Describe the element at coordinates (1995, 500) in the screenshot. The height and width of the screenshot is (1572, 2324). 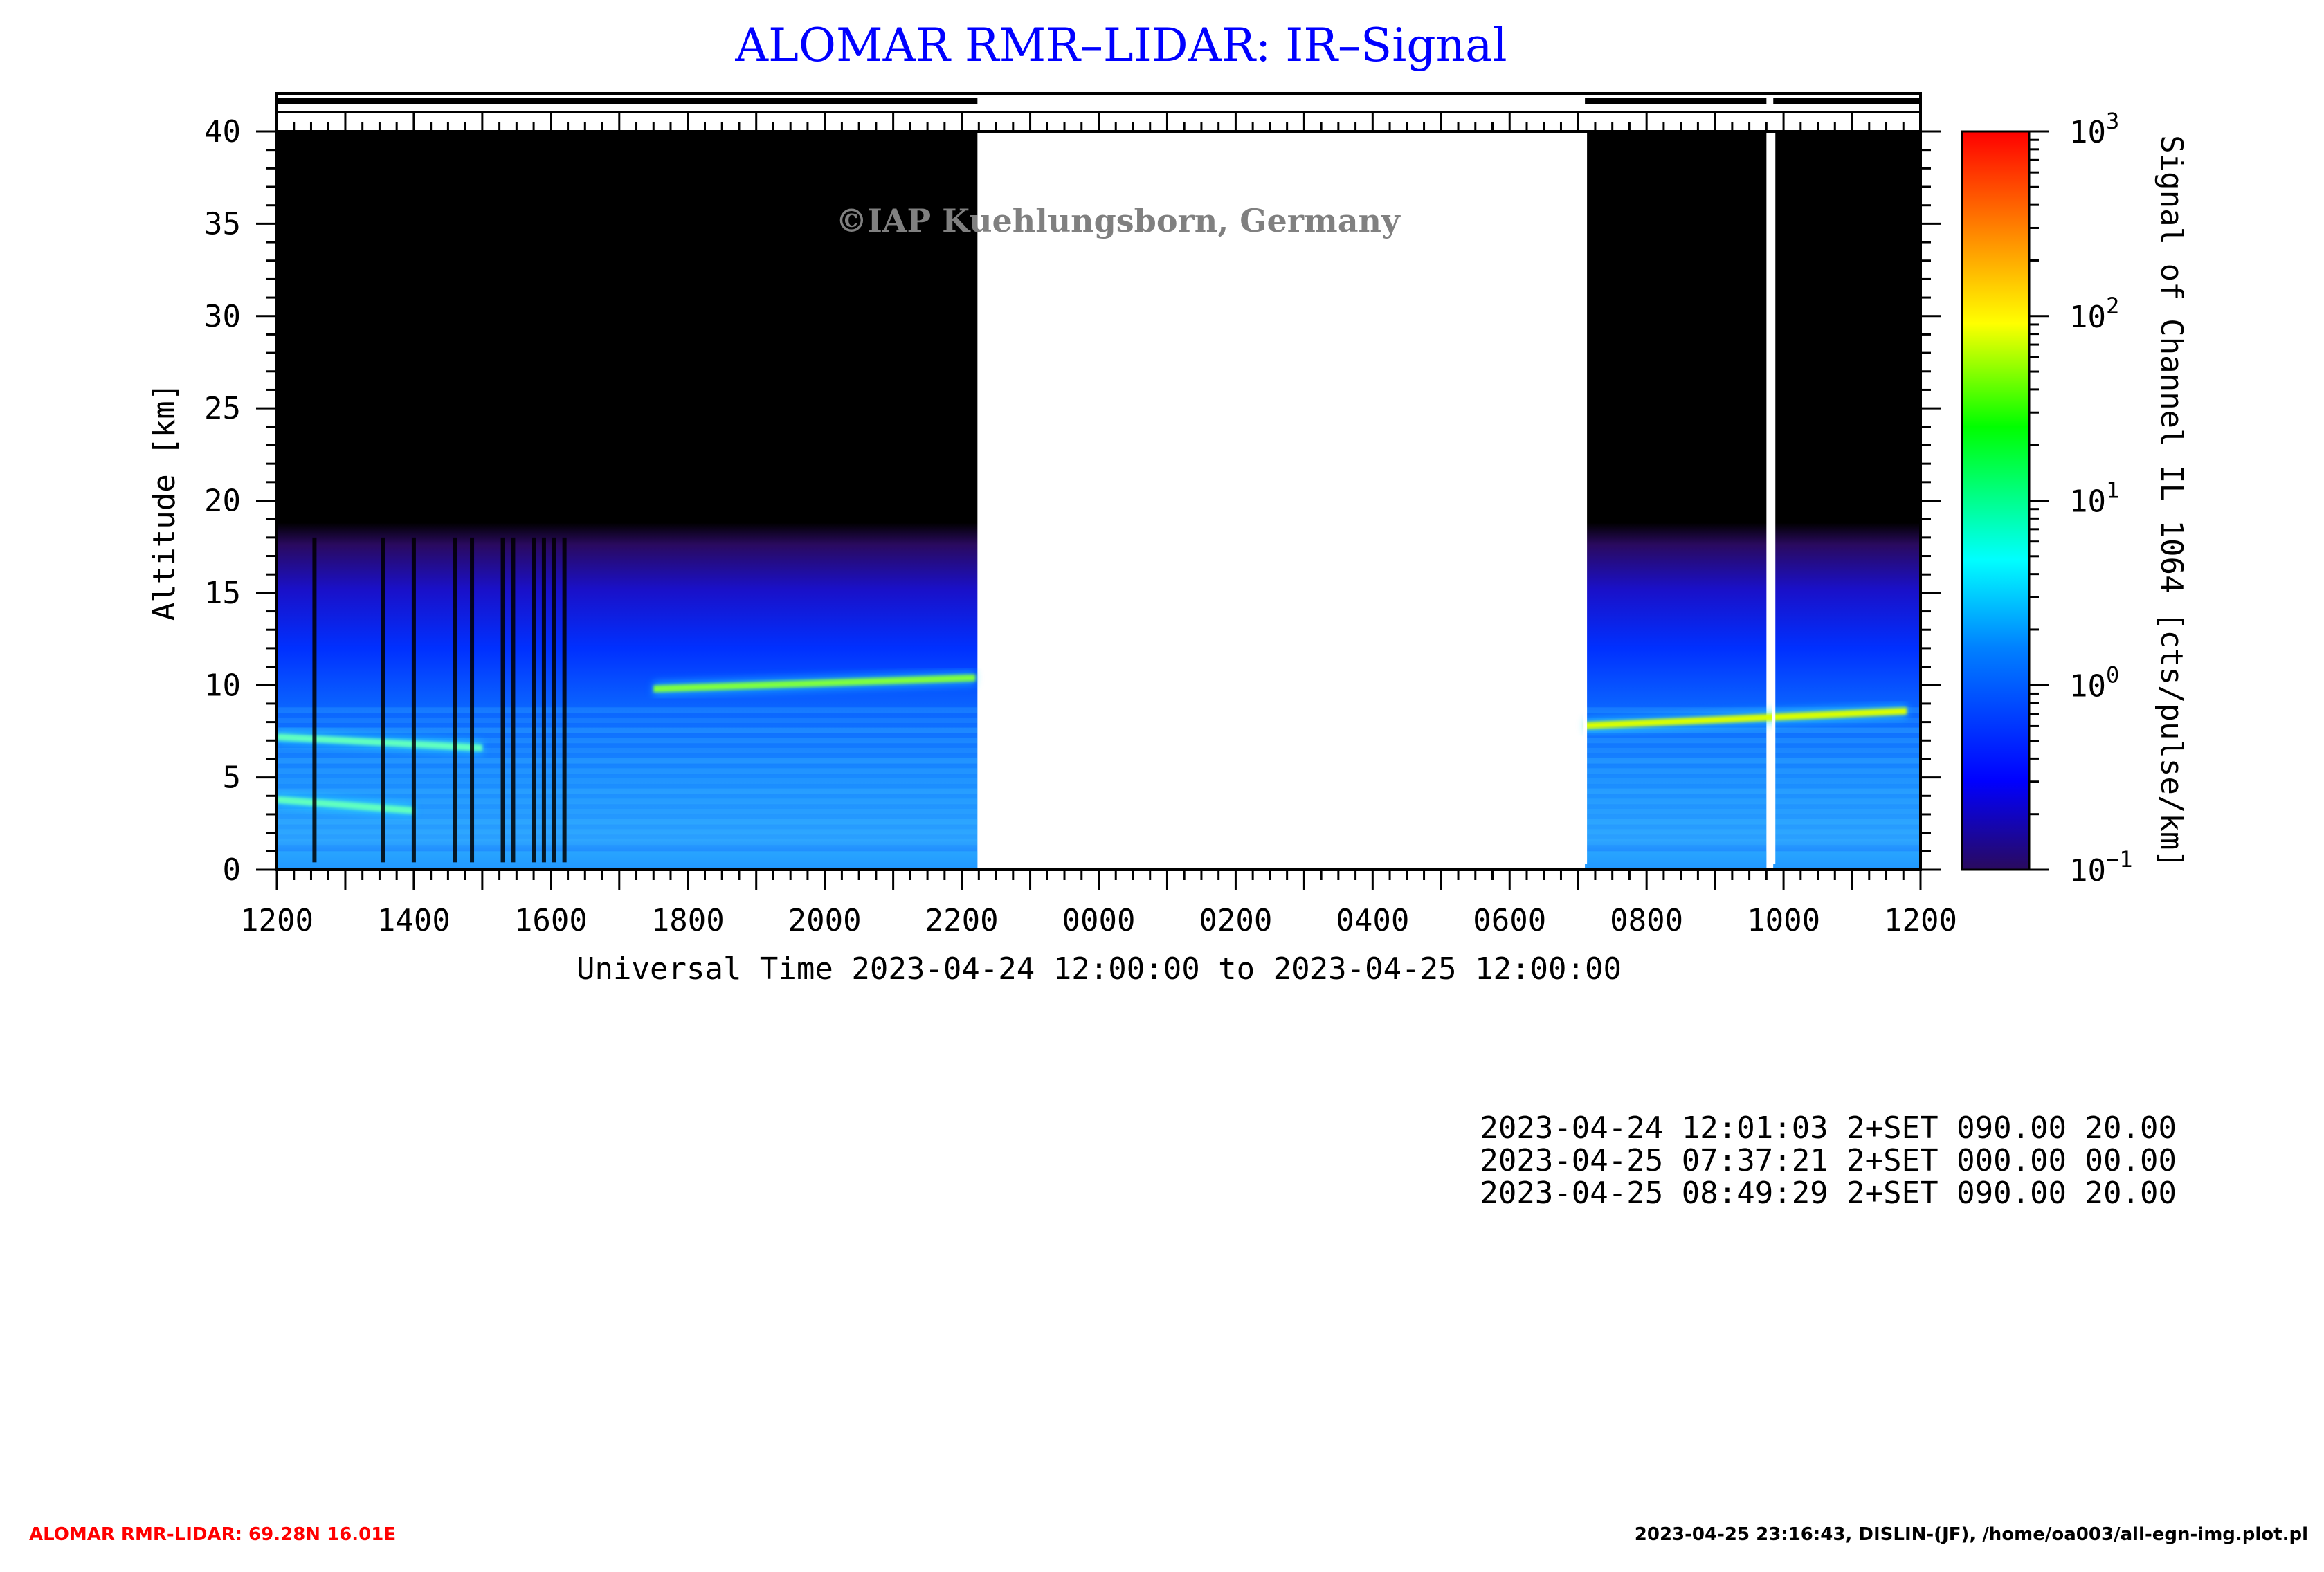
I see `colorbar-gradient` at that location.